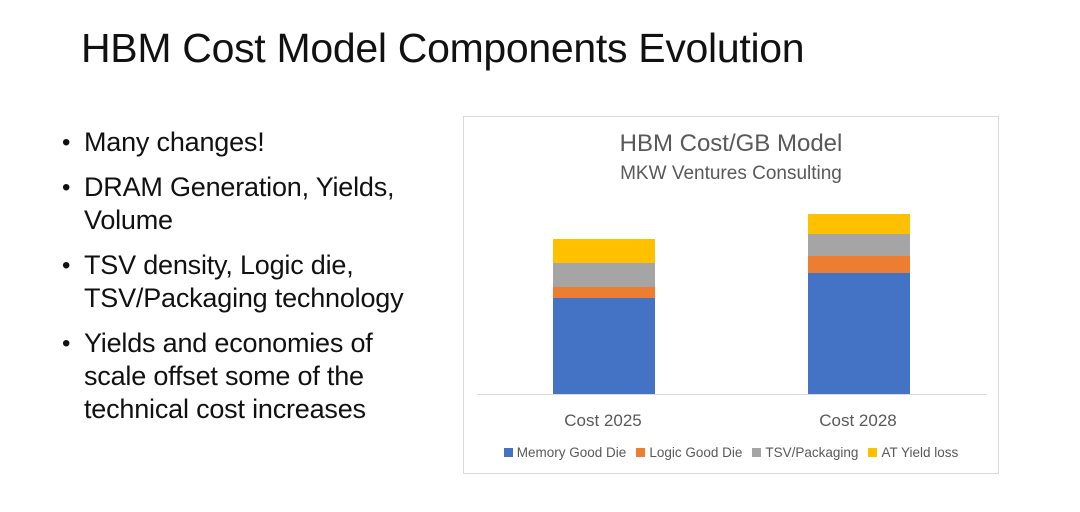 The image size is (1080, 512). What do you see at coordinates (571, 452) in the screenshot?
I see `legend-label: Memory Good Die` at bounding box center [571, 452].